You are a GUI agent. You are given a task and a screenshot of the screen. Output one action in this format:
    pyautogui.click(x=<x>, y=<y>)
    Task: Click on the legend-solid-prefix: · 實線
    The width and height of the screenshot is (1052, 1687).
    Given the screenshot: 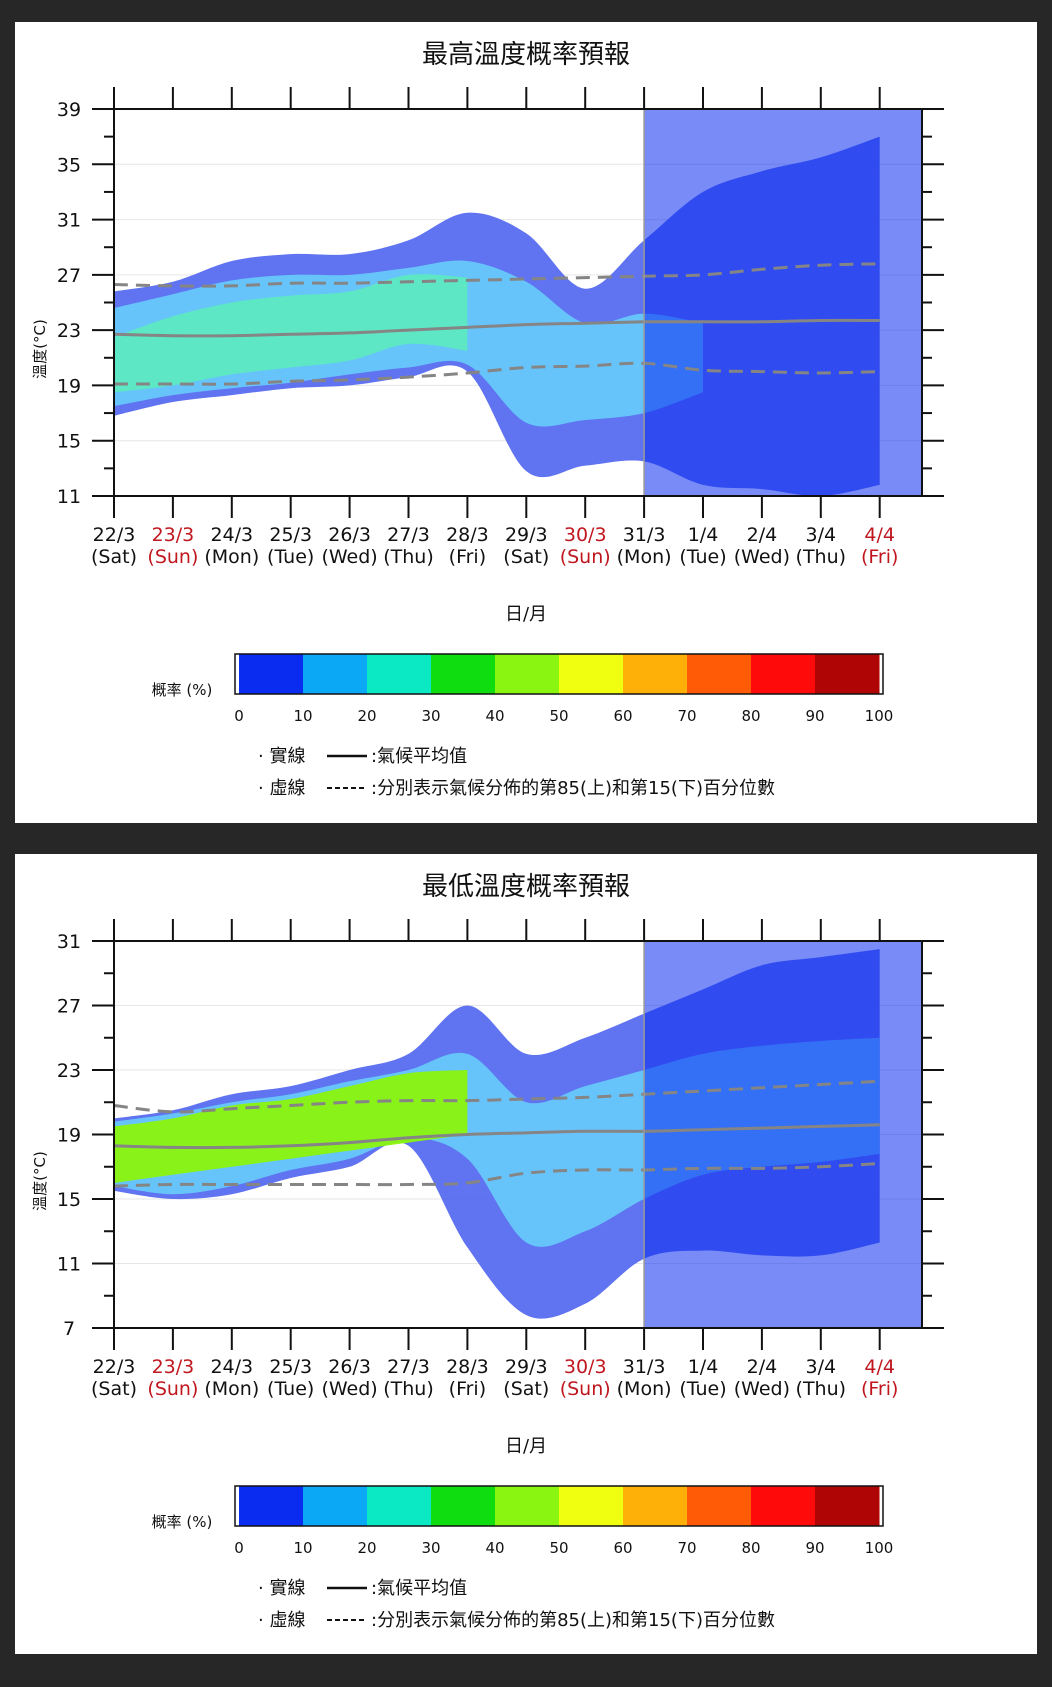 What is the action you would take?
    pyautogui.click(x=281, y=756)
    